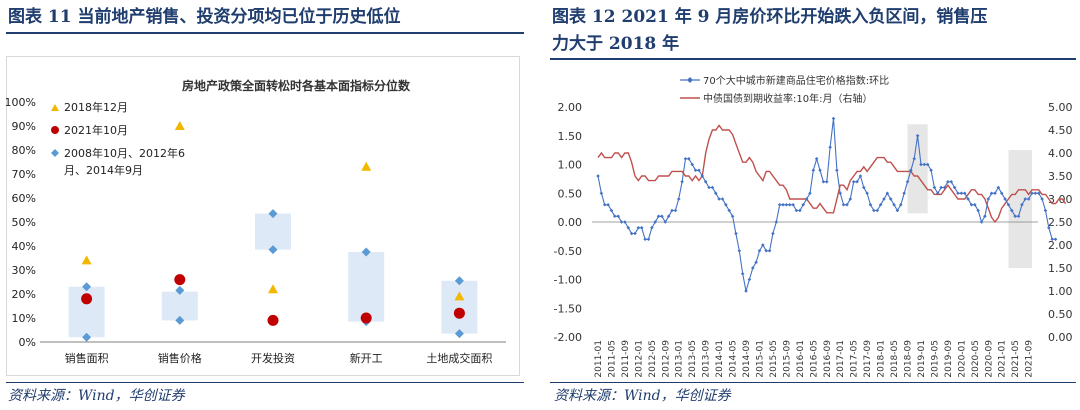 Image resolution: width=1080 pixels, height=410 pixels. What do you see at coordinates (1060, 245) in the screenshot?
I see `right-y-tick-label: 2.00` at bounding box center [1060, 245].